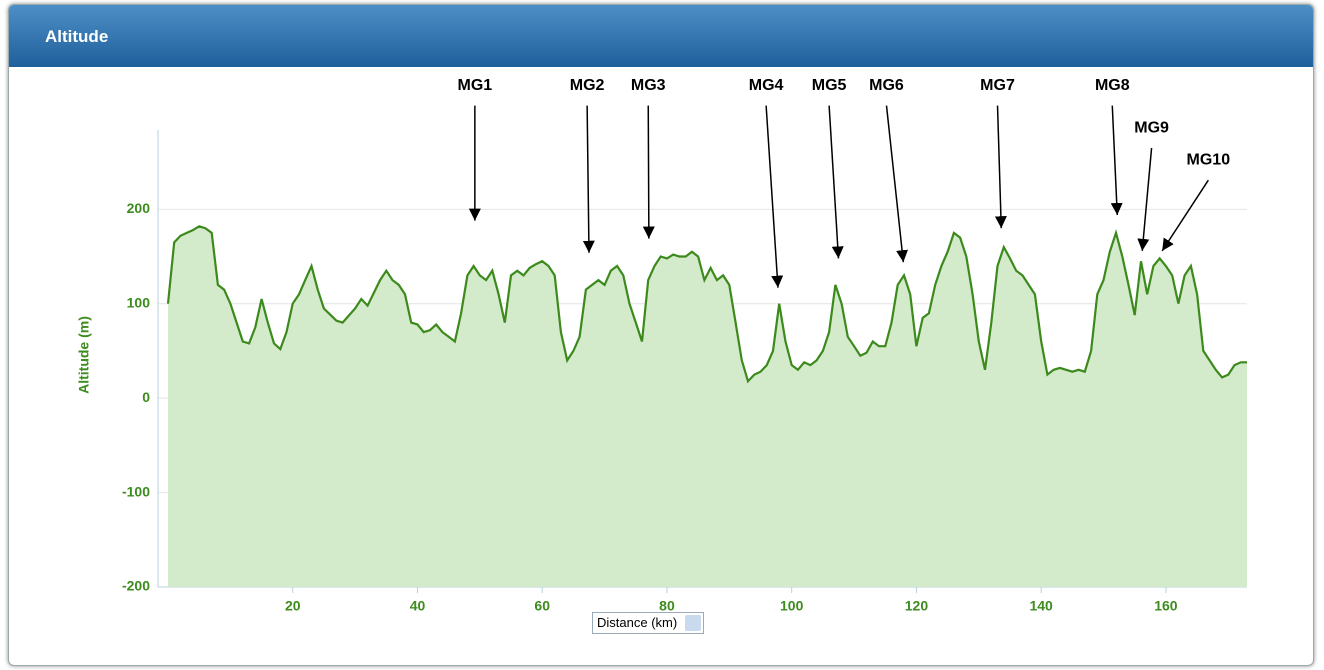  I want to click on x-tick-label: 160, so click(1166, 606).